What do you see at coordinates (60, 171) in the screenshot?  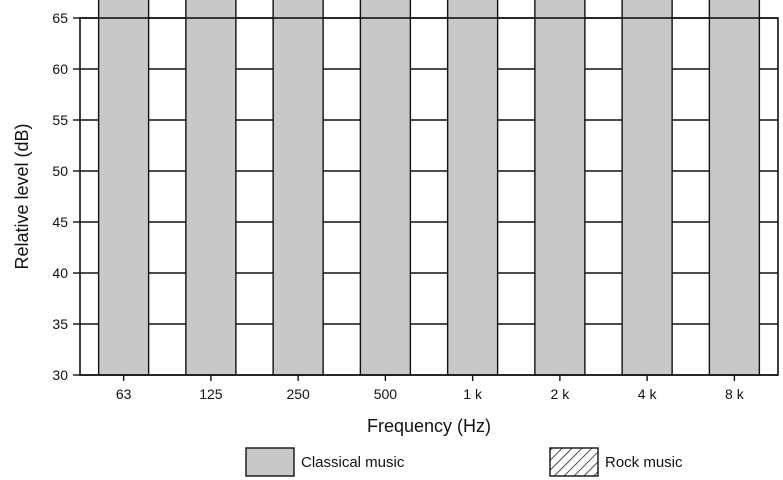 I see `y-tick-label: 50` at bounding box center [60, 171].